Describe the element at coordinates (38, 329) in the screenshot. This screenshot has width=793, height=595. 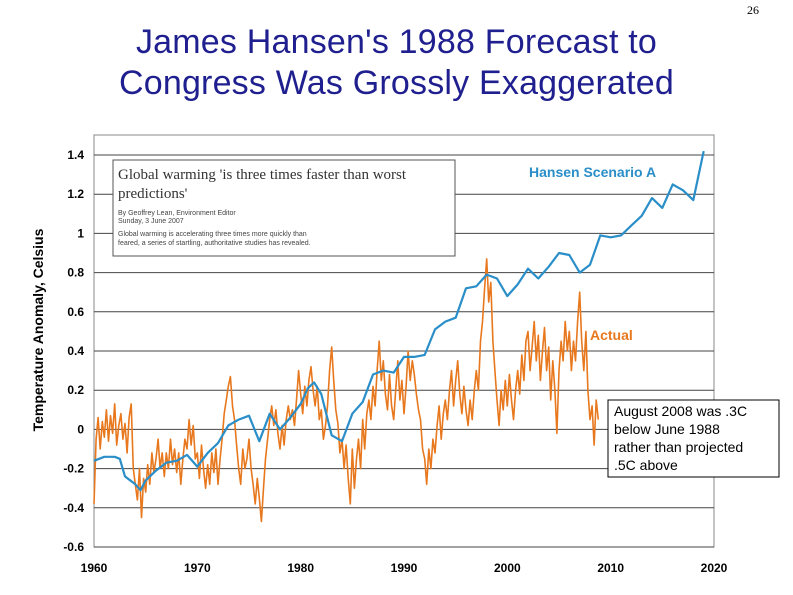
I see `y-axis-label: Temperature Anomaly, Celsius` at that location.